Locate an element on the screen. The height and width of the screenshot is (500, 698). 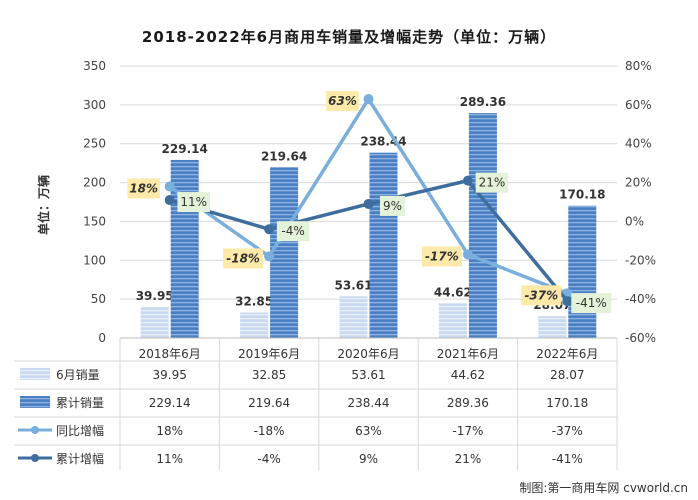
y-tick-label: 150 is located at coordinates (94, 221).